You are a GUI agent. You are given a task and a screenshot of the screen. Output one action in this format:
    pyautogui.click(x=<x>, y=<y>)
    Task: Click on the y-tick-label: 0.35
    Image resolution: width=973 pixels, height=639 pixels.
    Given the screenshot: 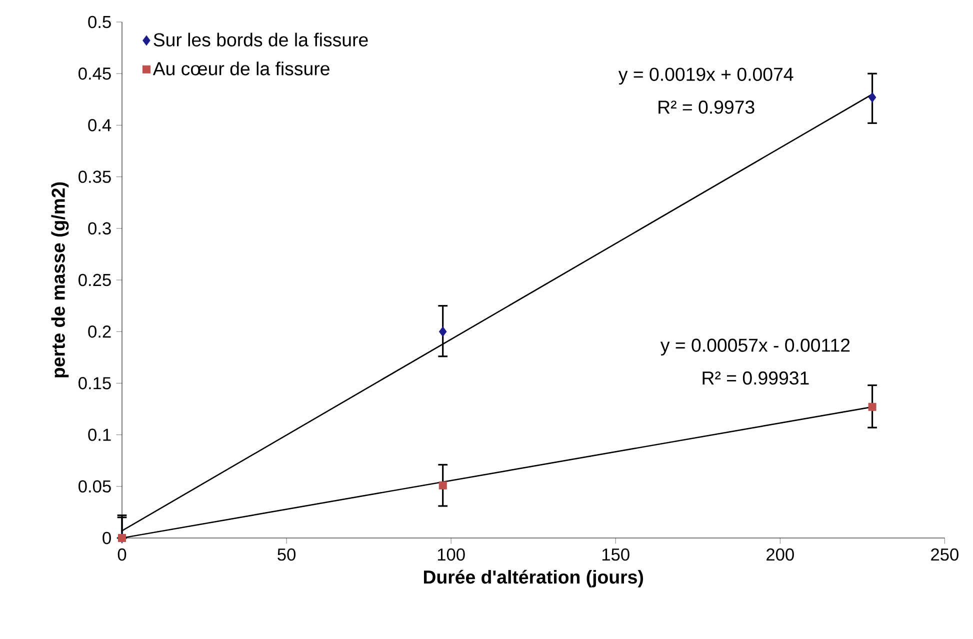 What is the action you would take?
    pyautogui.click(x=94, y=176)
    